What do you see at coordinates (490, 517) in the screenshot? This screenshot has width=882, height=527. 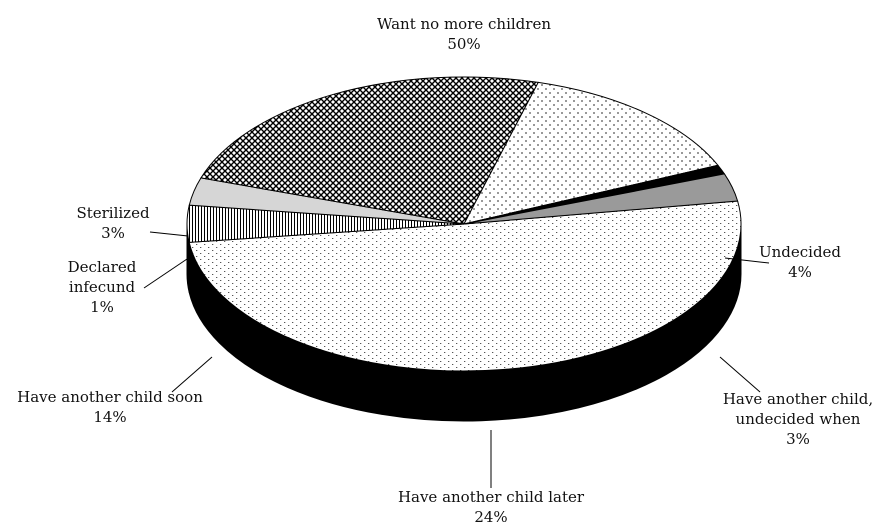 I see `slice-value-3: 24%` at bounding box center [490, 517].